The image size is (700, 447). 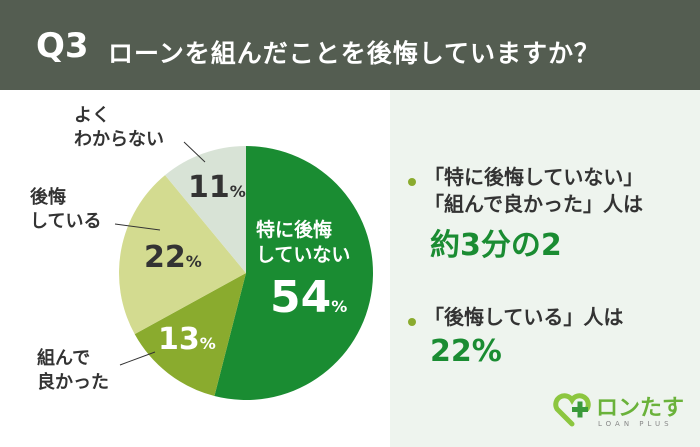 What do you see at coordinates (66, 221) in the screenshot?
I see `label-line: している` at bounding box center [66, 221].